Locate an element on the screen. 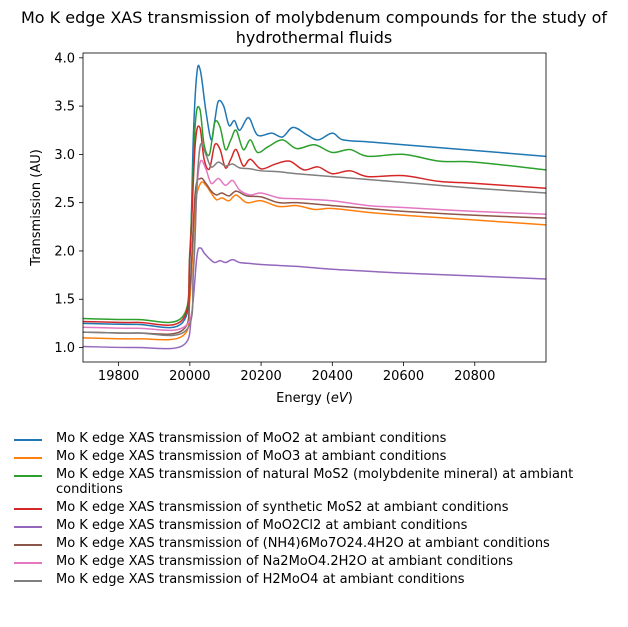 This screenshot has height=627, width=628. x-tick-label: 20000 is located at coordinates (189, 376).